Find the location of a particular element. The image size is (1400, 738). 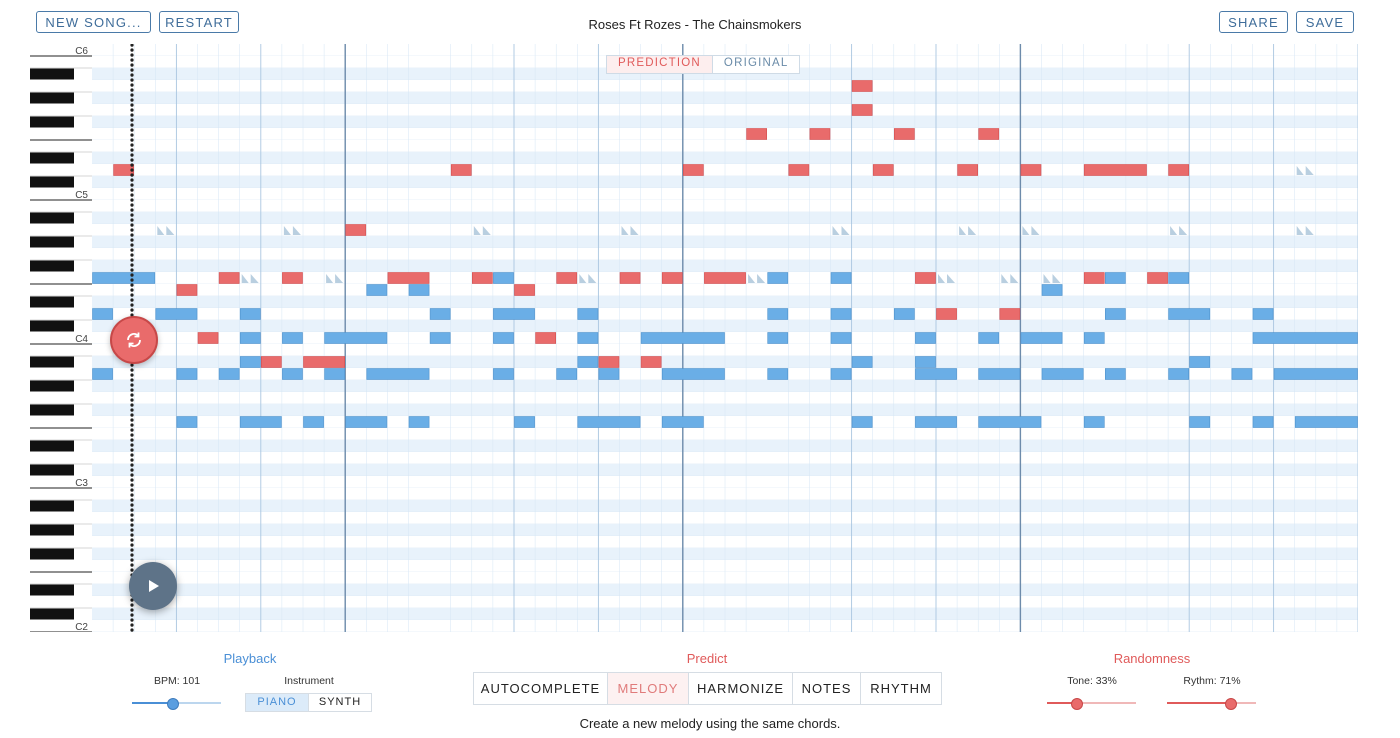

bpm-slider-knob is located at coordinates (173, 704).